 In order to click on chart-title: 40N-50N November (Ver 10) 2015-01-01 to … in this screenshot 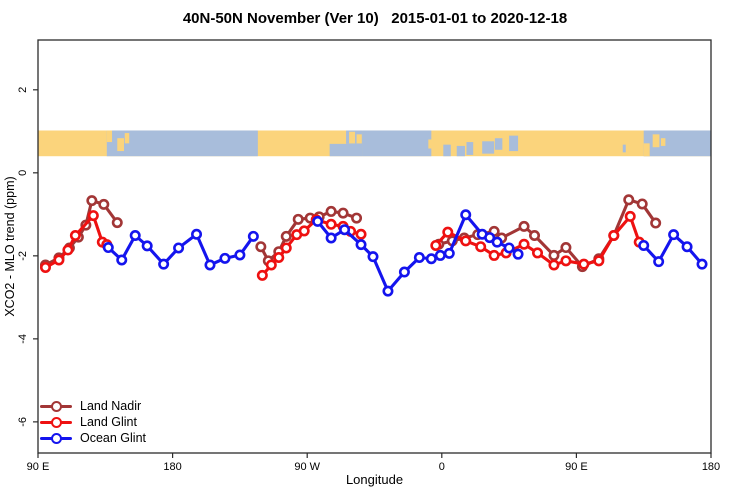, I will do `click(375, 18)`.